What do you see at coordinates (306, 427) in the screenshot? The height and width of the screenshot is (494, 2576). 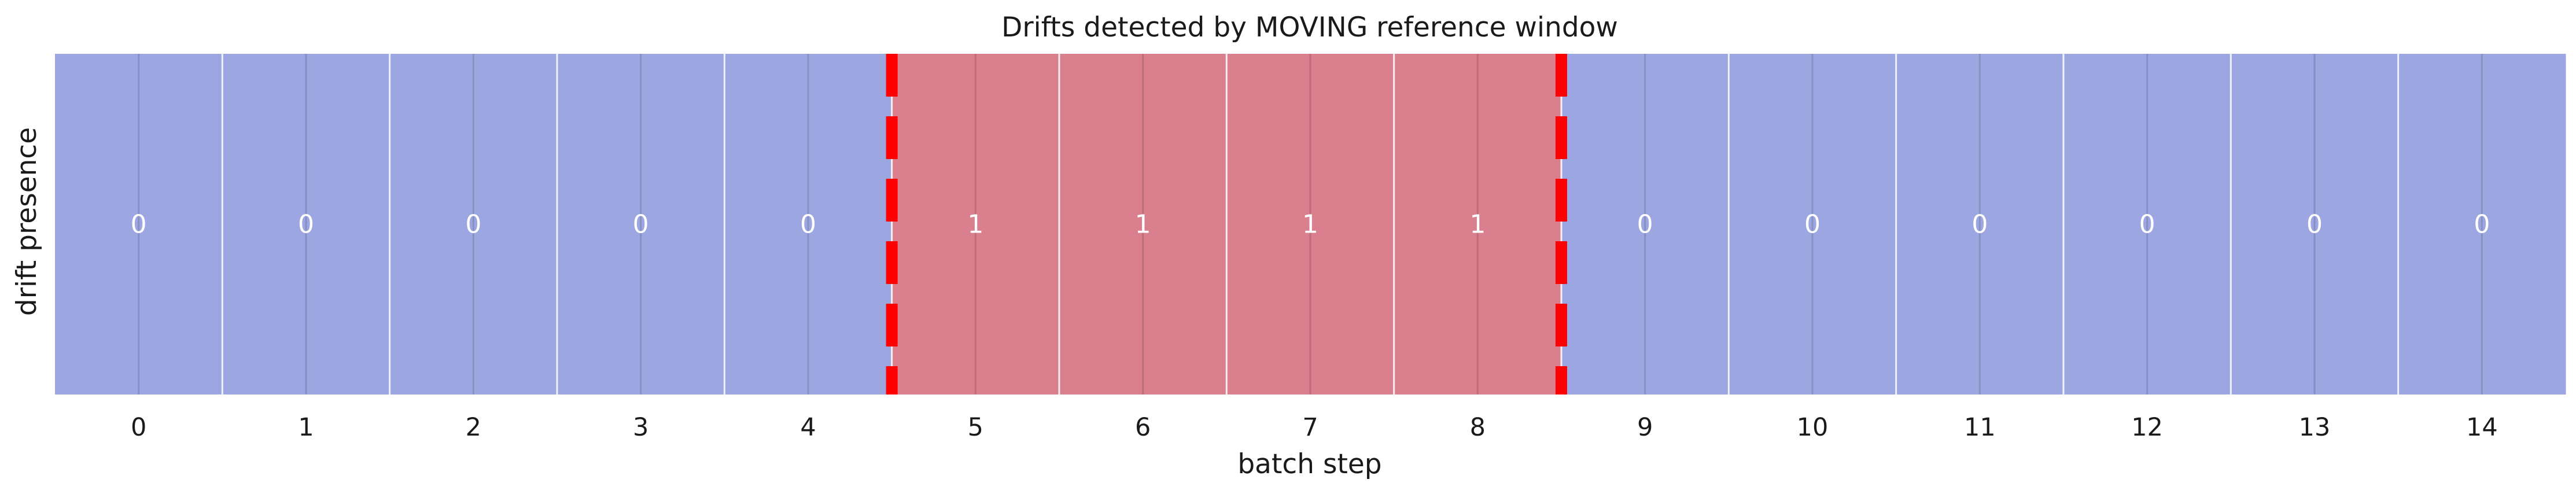 I see `x-tick-label: 1` at bounding box center [306, 427].